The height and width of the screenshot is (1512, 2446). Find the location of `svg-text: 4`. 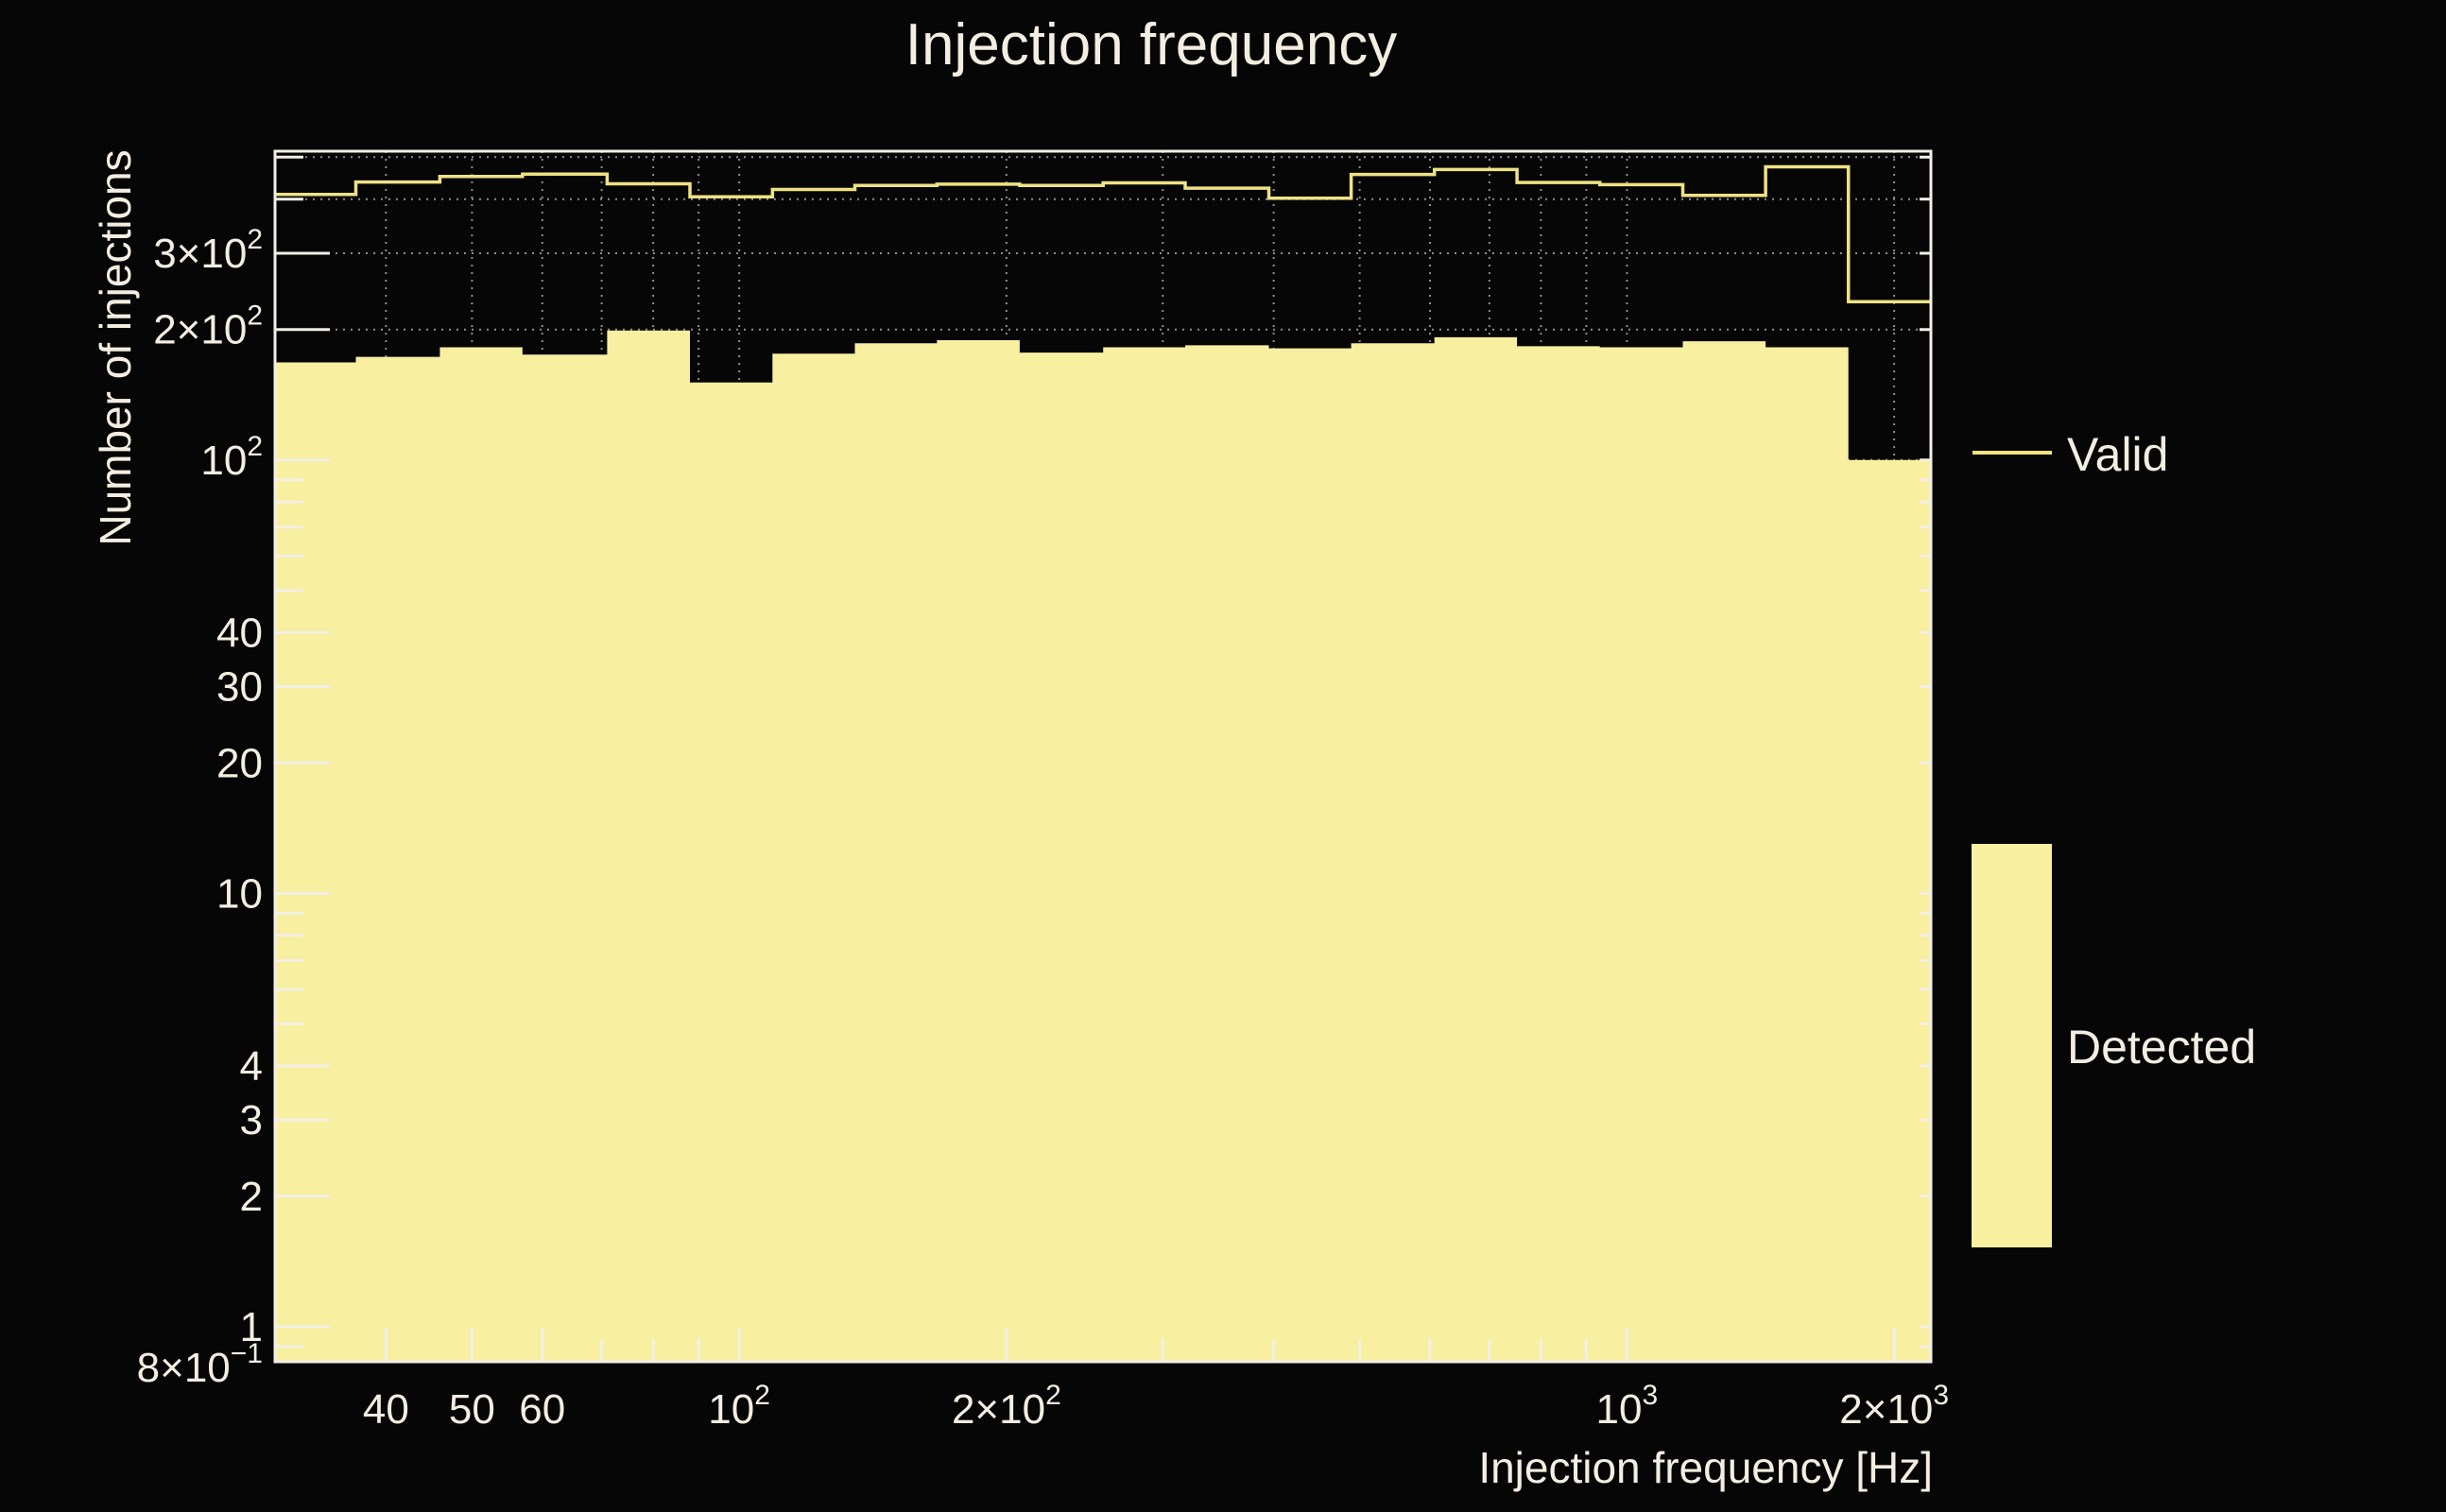

svg-text: 4 is located at coordinates (251, 1066).